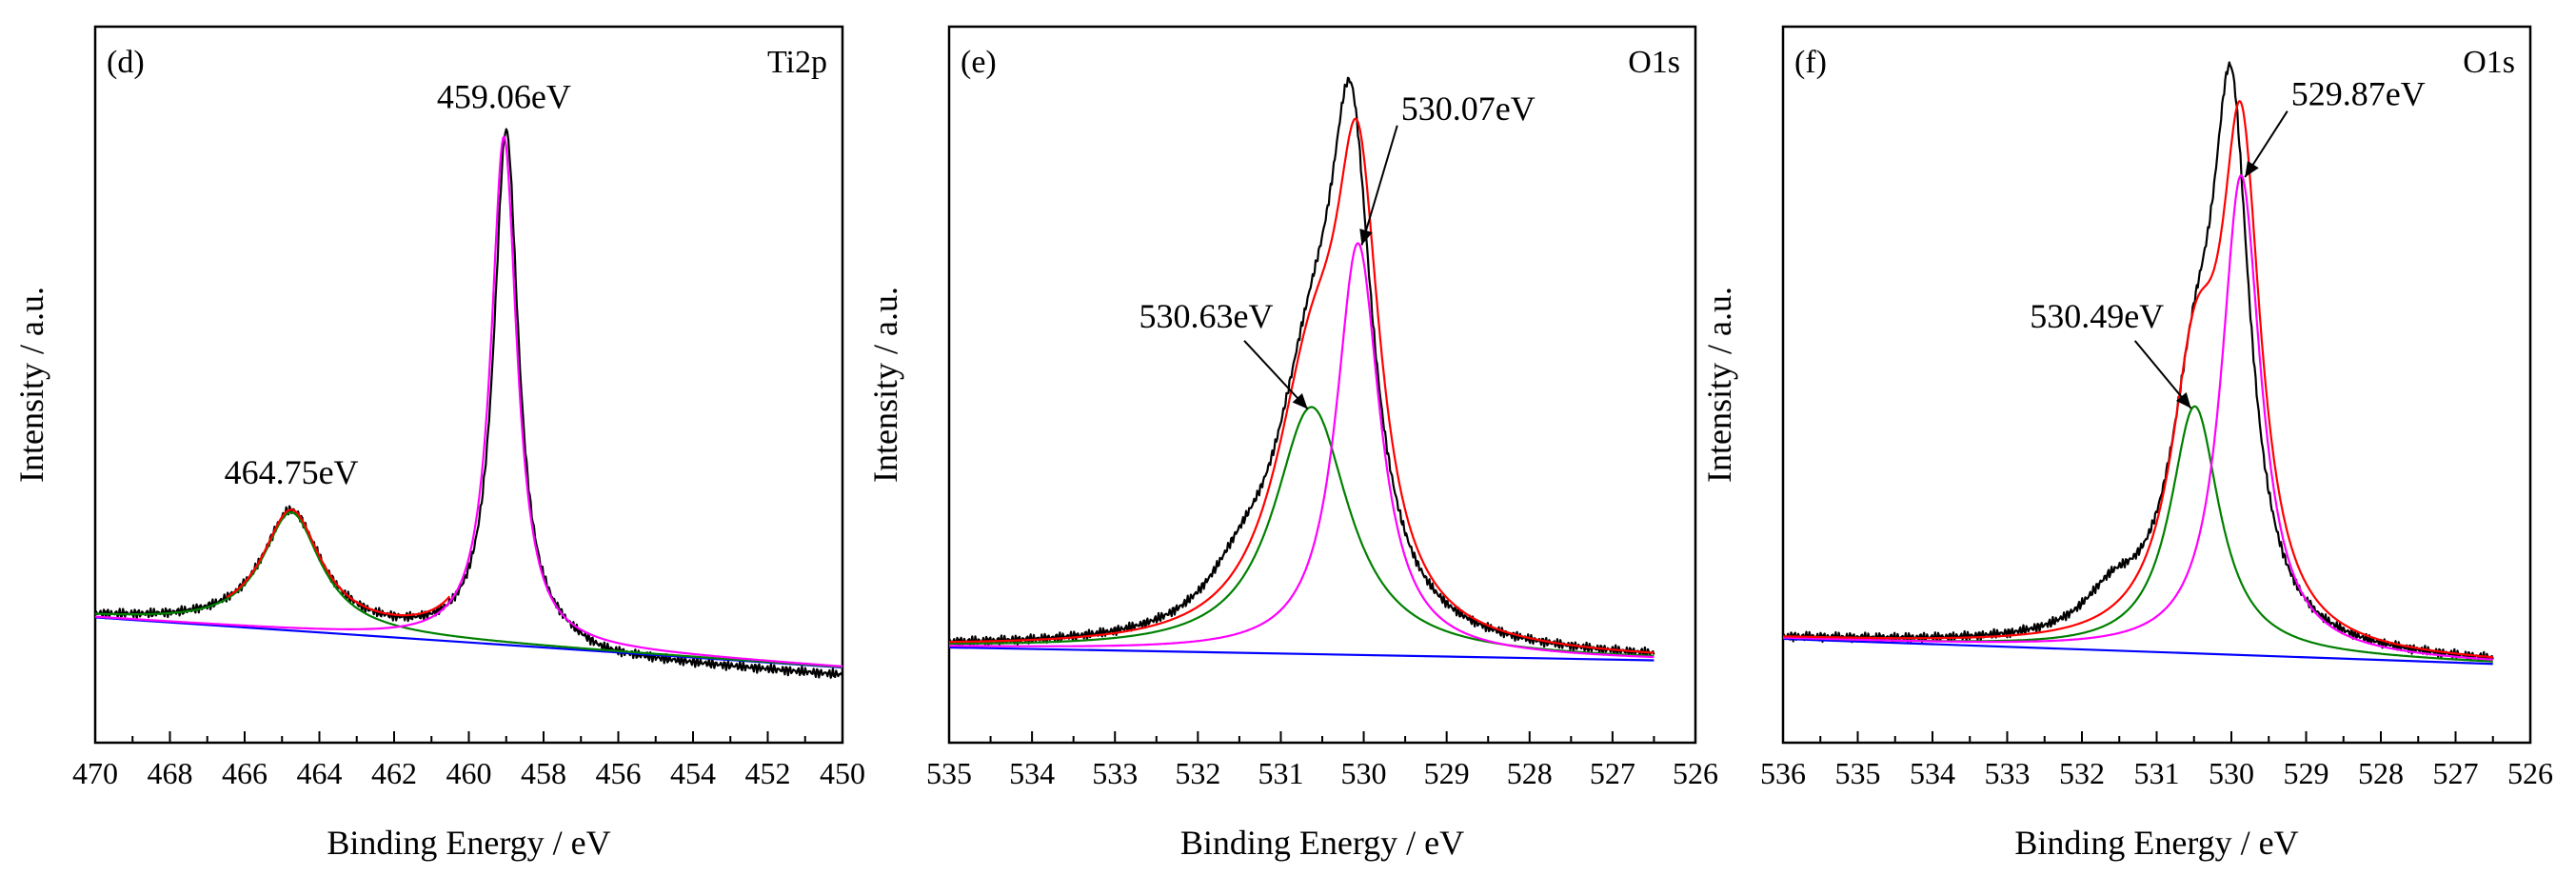 This screenshot has height=876, width=2576. Describe the element at coordinates (693, 773) in the screenshot. I see `x-tick-label: 454` at that location.